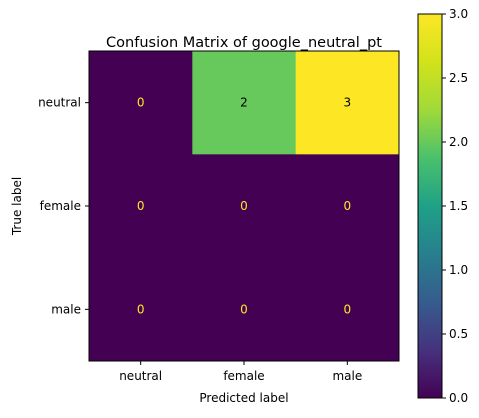 The height and width of the screenshot is (418, 479). I want to click on heatmap-cell-value: 3, so click(348, 103).